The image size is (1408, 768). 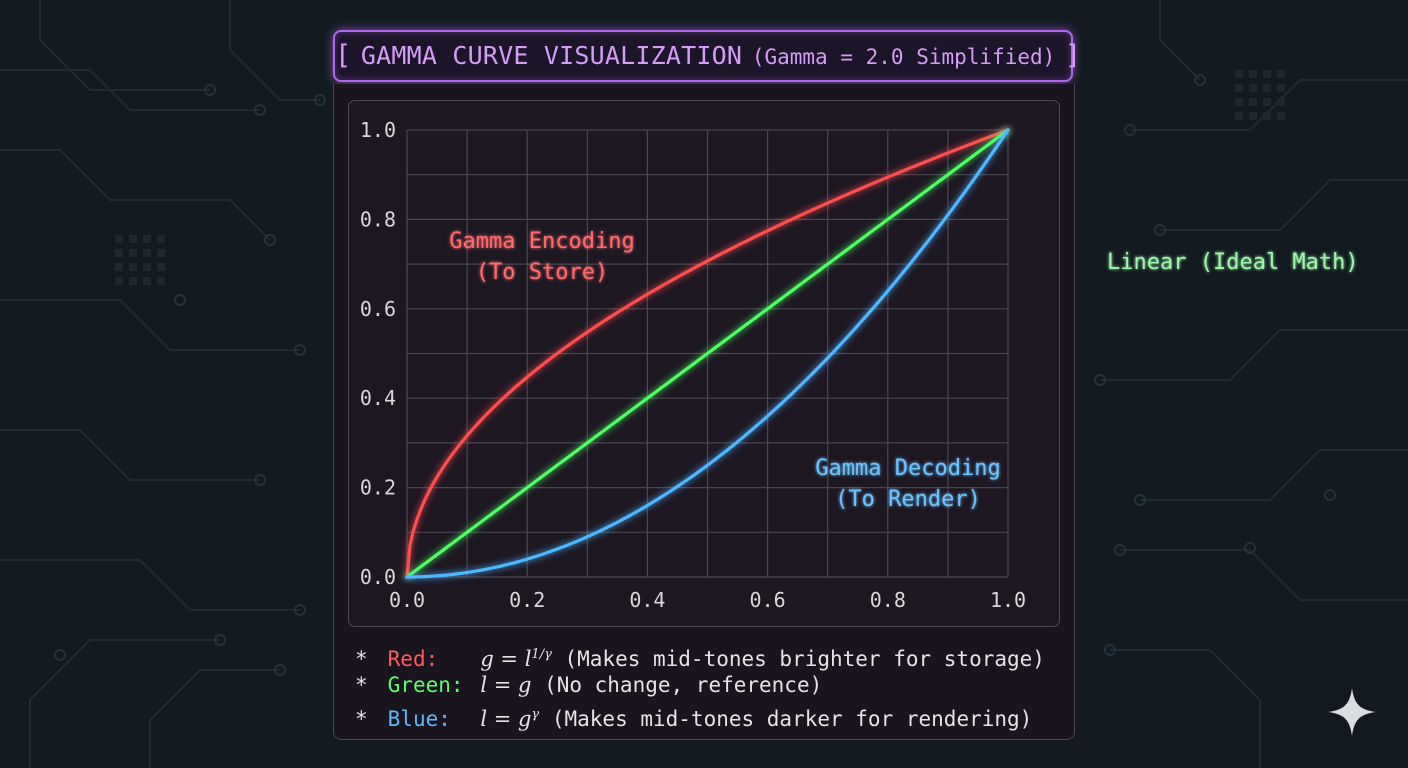 What do you see at coordinates (804, 659) in the screenshot?
I see `legend-desc-red: (Makes mid-tones brighter for storage)` at bounding box center [804, 659].